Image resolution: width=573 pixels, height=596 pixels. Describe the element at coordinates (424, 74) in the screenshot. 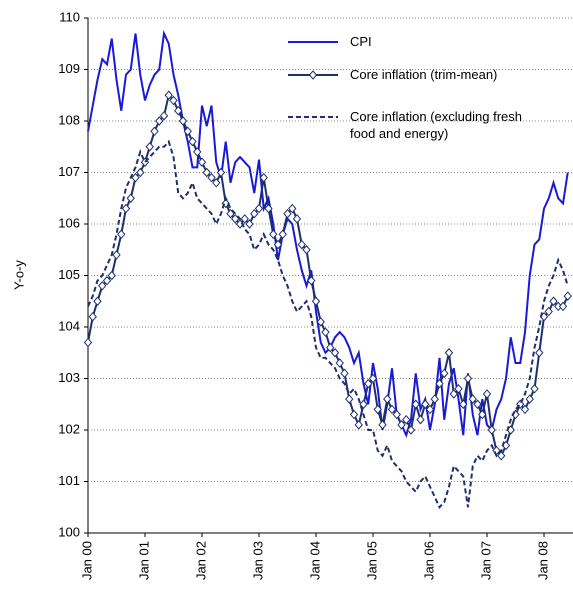

I see `legend-label: Core inflation (trim-mean)` at that location.